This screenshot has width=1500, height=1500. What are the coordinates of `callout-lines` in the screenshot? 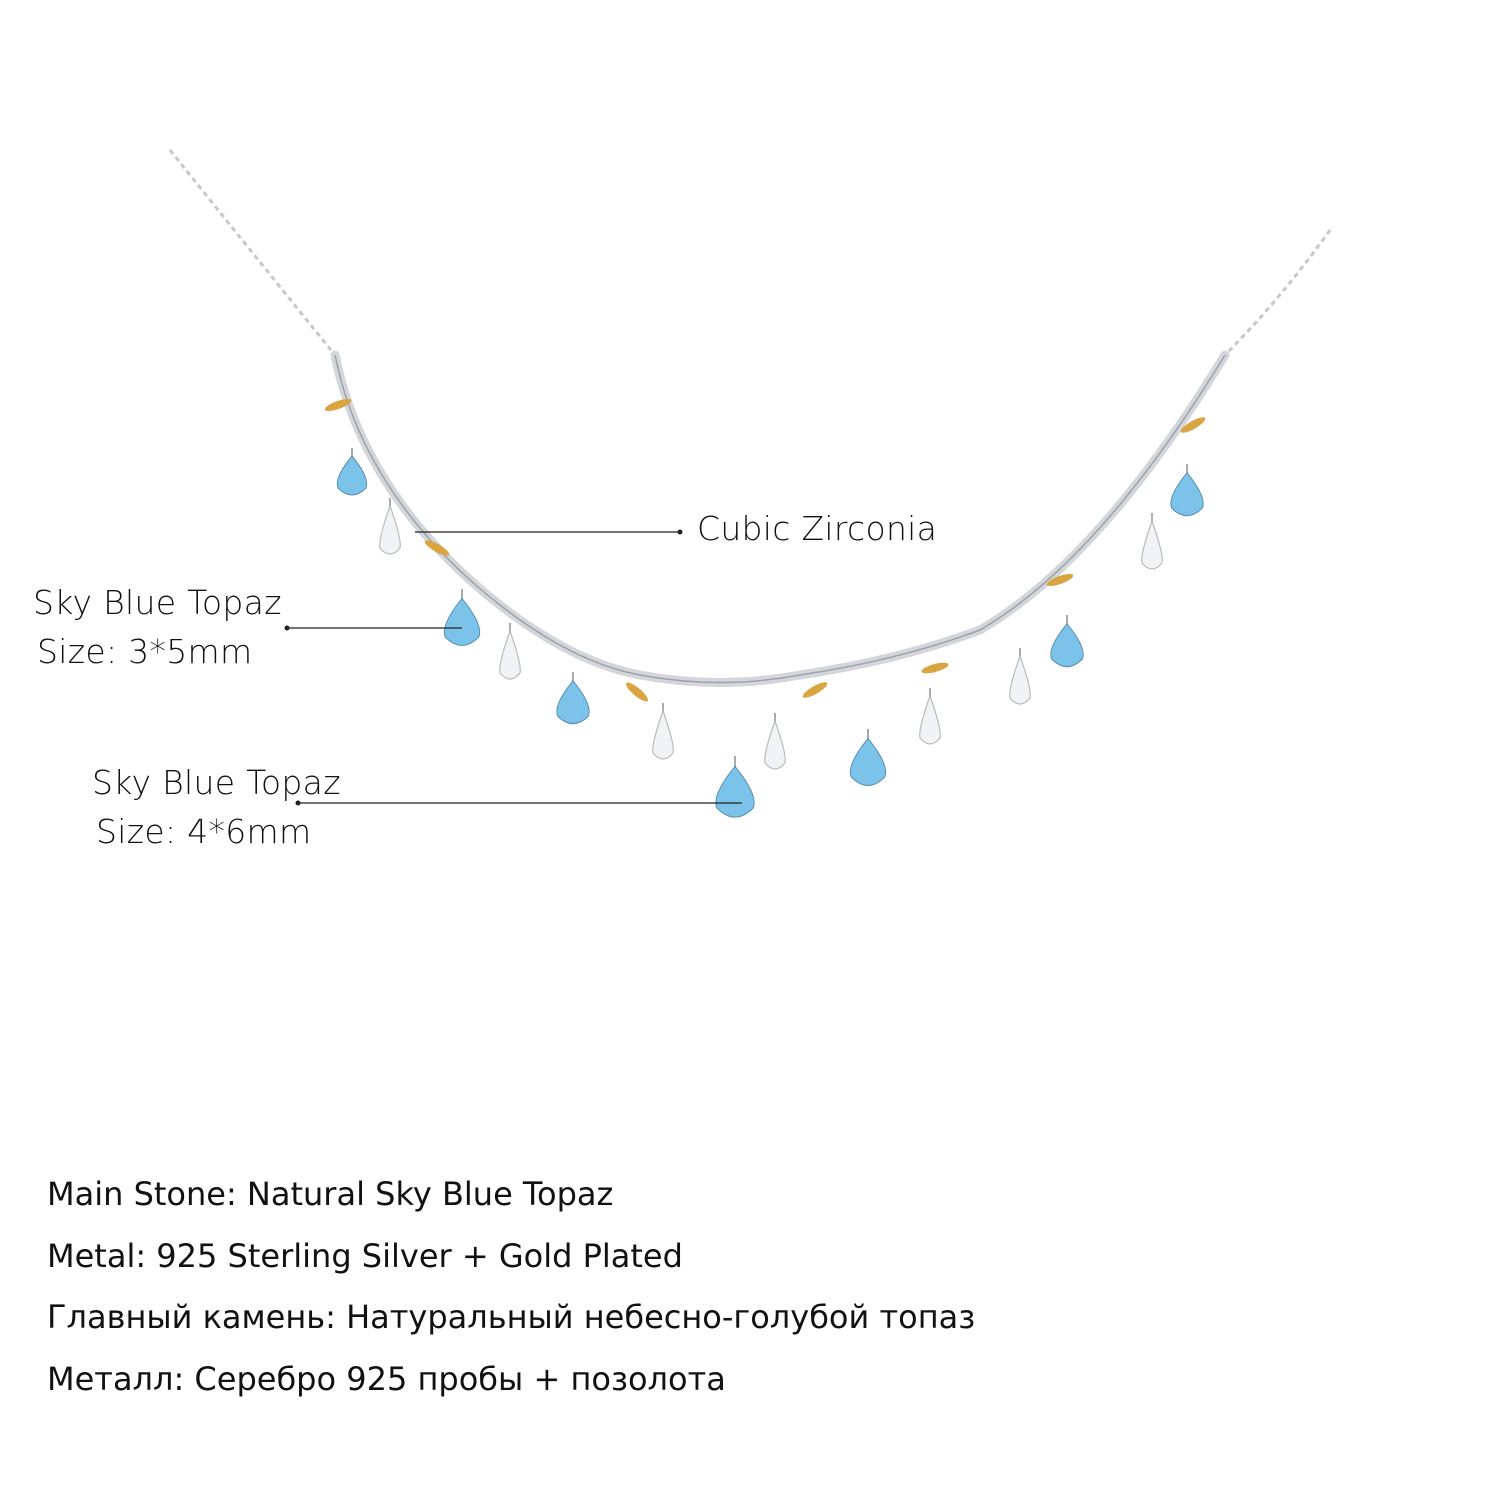 It's located at (513, 667).